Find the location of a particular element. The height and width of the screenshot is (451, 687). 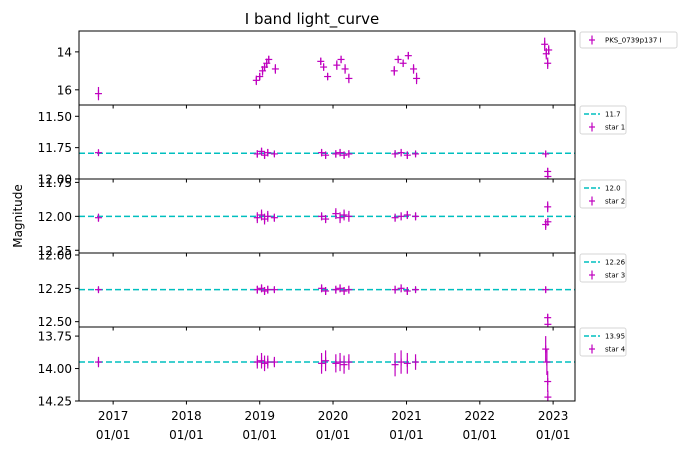

legend: 12.26 star 3 is located at coordinates (603, 268).